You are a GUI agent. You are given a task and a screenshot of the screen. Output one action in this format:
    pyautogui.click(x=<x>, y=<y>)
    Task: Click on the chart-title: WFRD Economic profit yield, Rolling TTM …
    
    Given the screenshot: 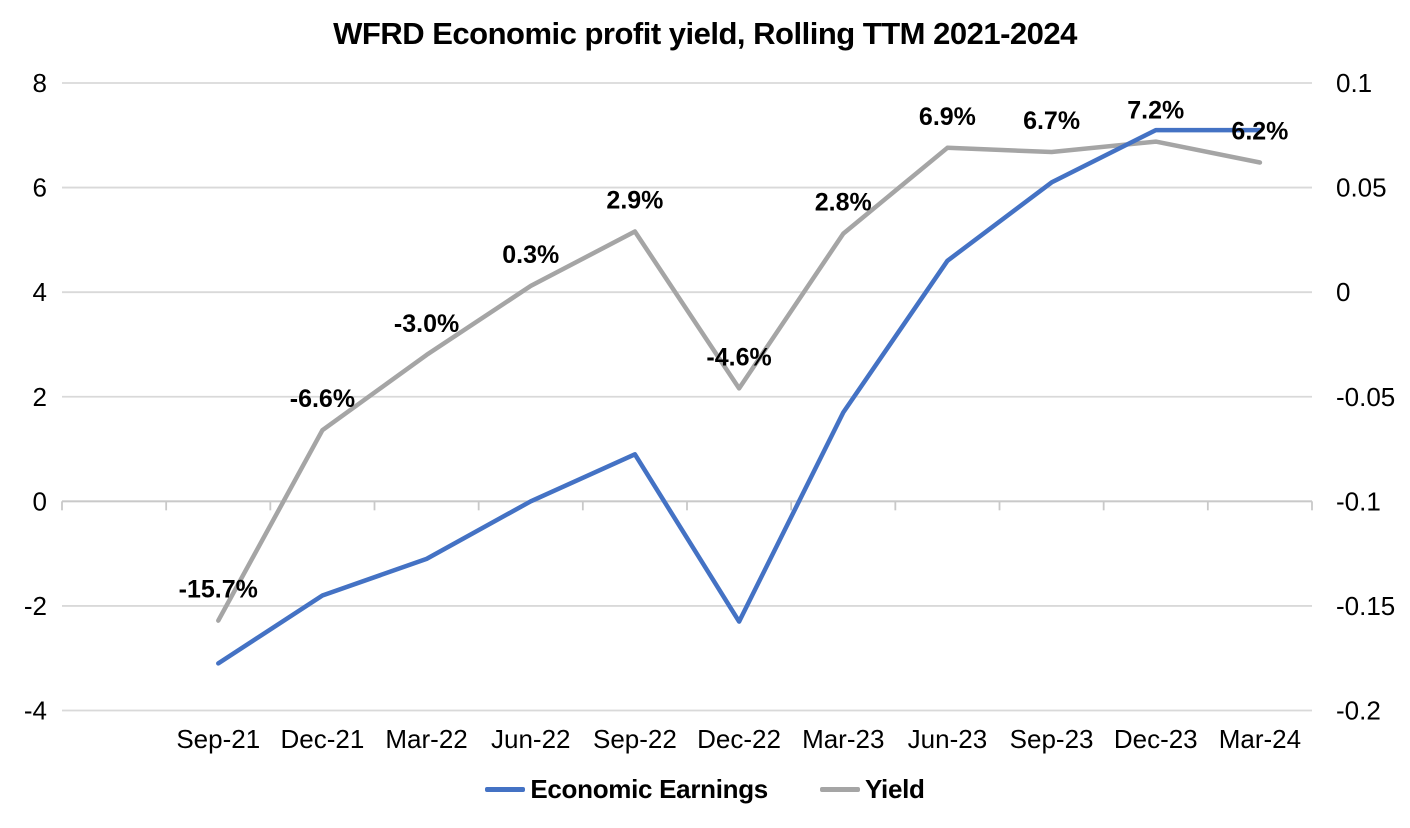 What is the action you would take?
    pyautogui.click(x=705, y=33)
    